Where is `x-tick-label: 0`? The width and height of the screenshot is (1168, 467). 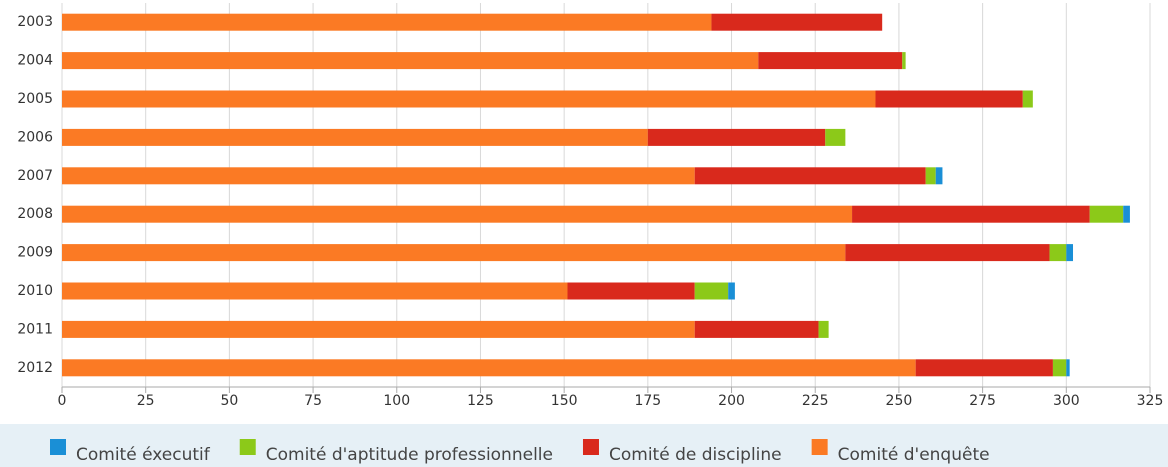 x-tick-label: 0 is located at coordinates (62, 401).